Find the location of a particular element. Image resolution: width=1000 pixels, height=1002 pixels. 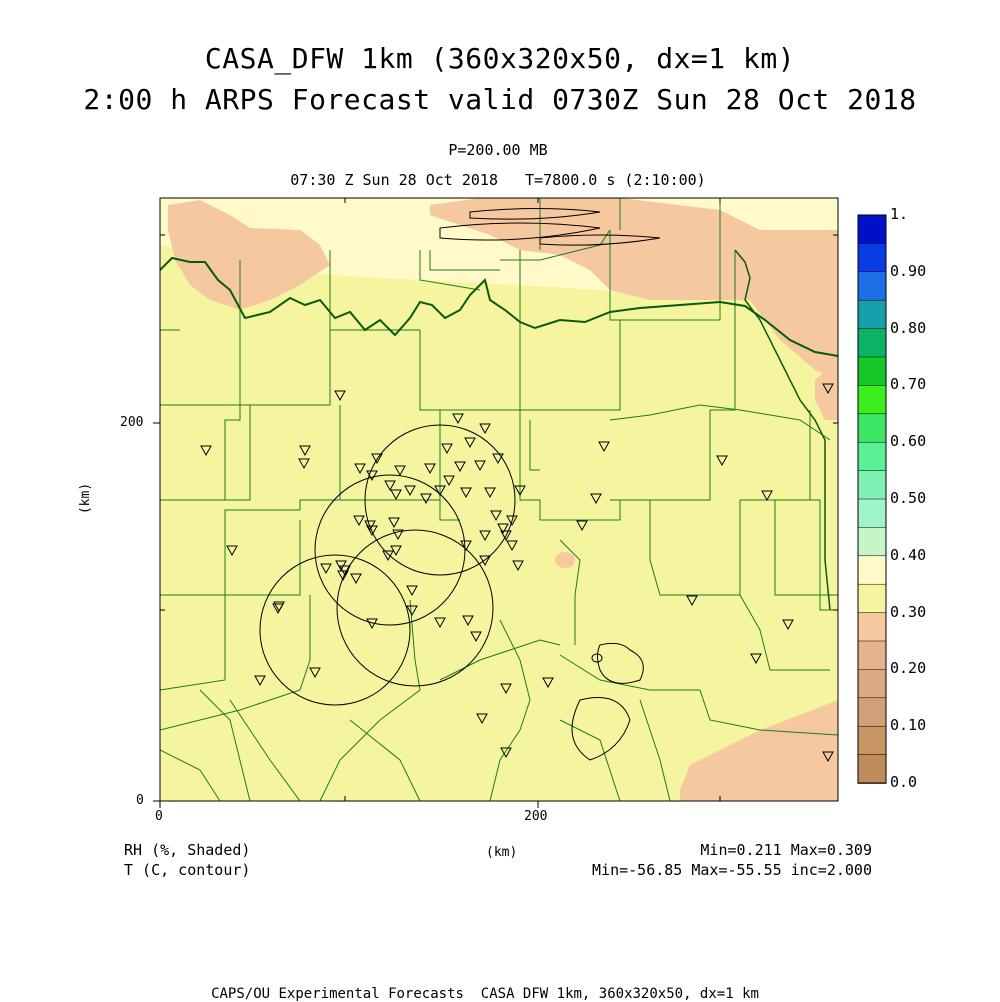

state-border-east is located at coordinates (782, 430).